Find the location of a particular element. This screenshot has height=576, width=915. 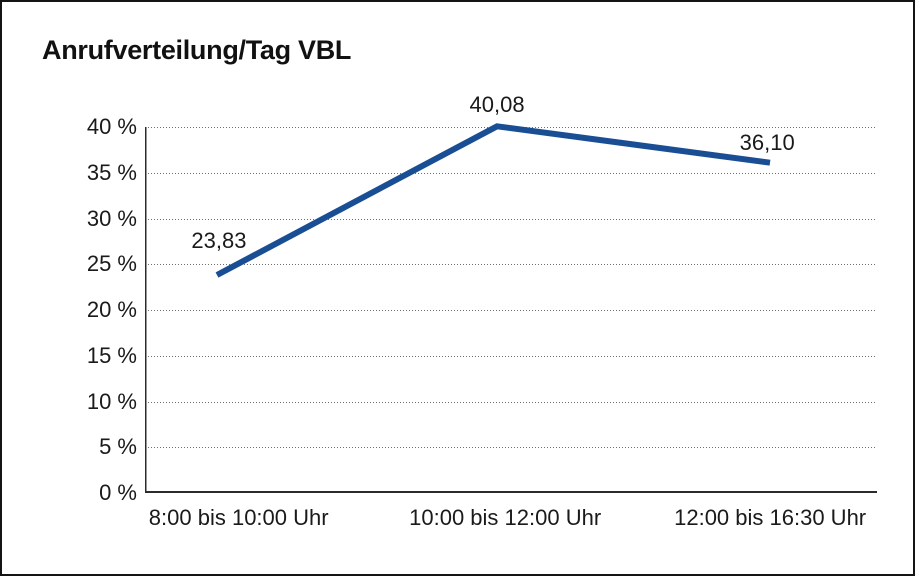

chart-title: Anrufverteilung/Tag VBL is located at coordinates (197, 50).